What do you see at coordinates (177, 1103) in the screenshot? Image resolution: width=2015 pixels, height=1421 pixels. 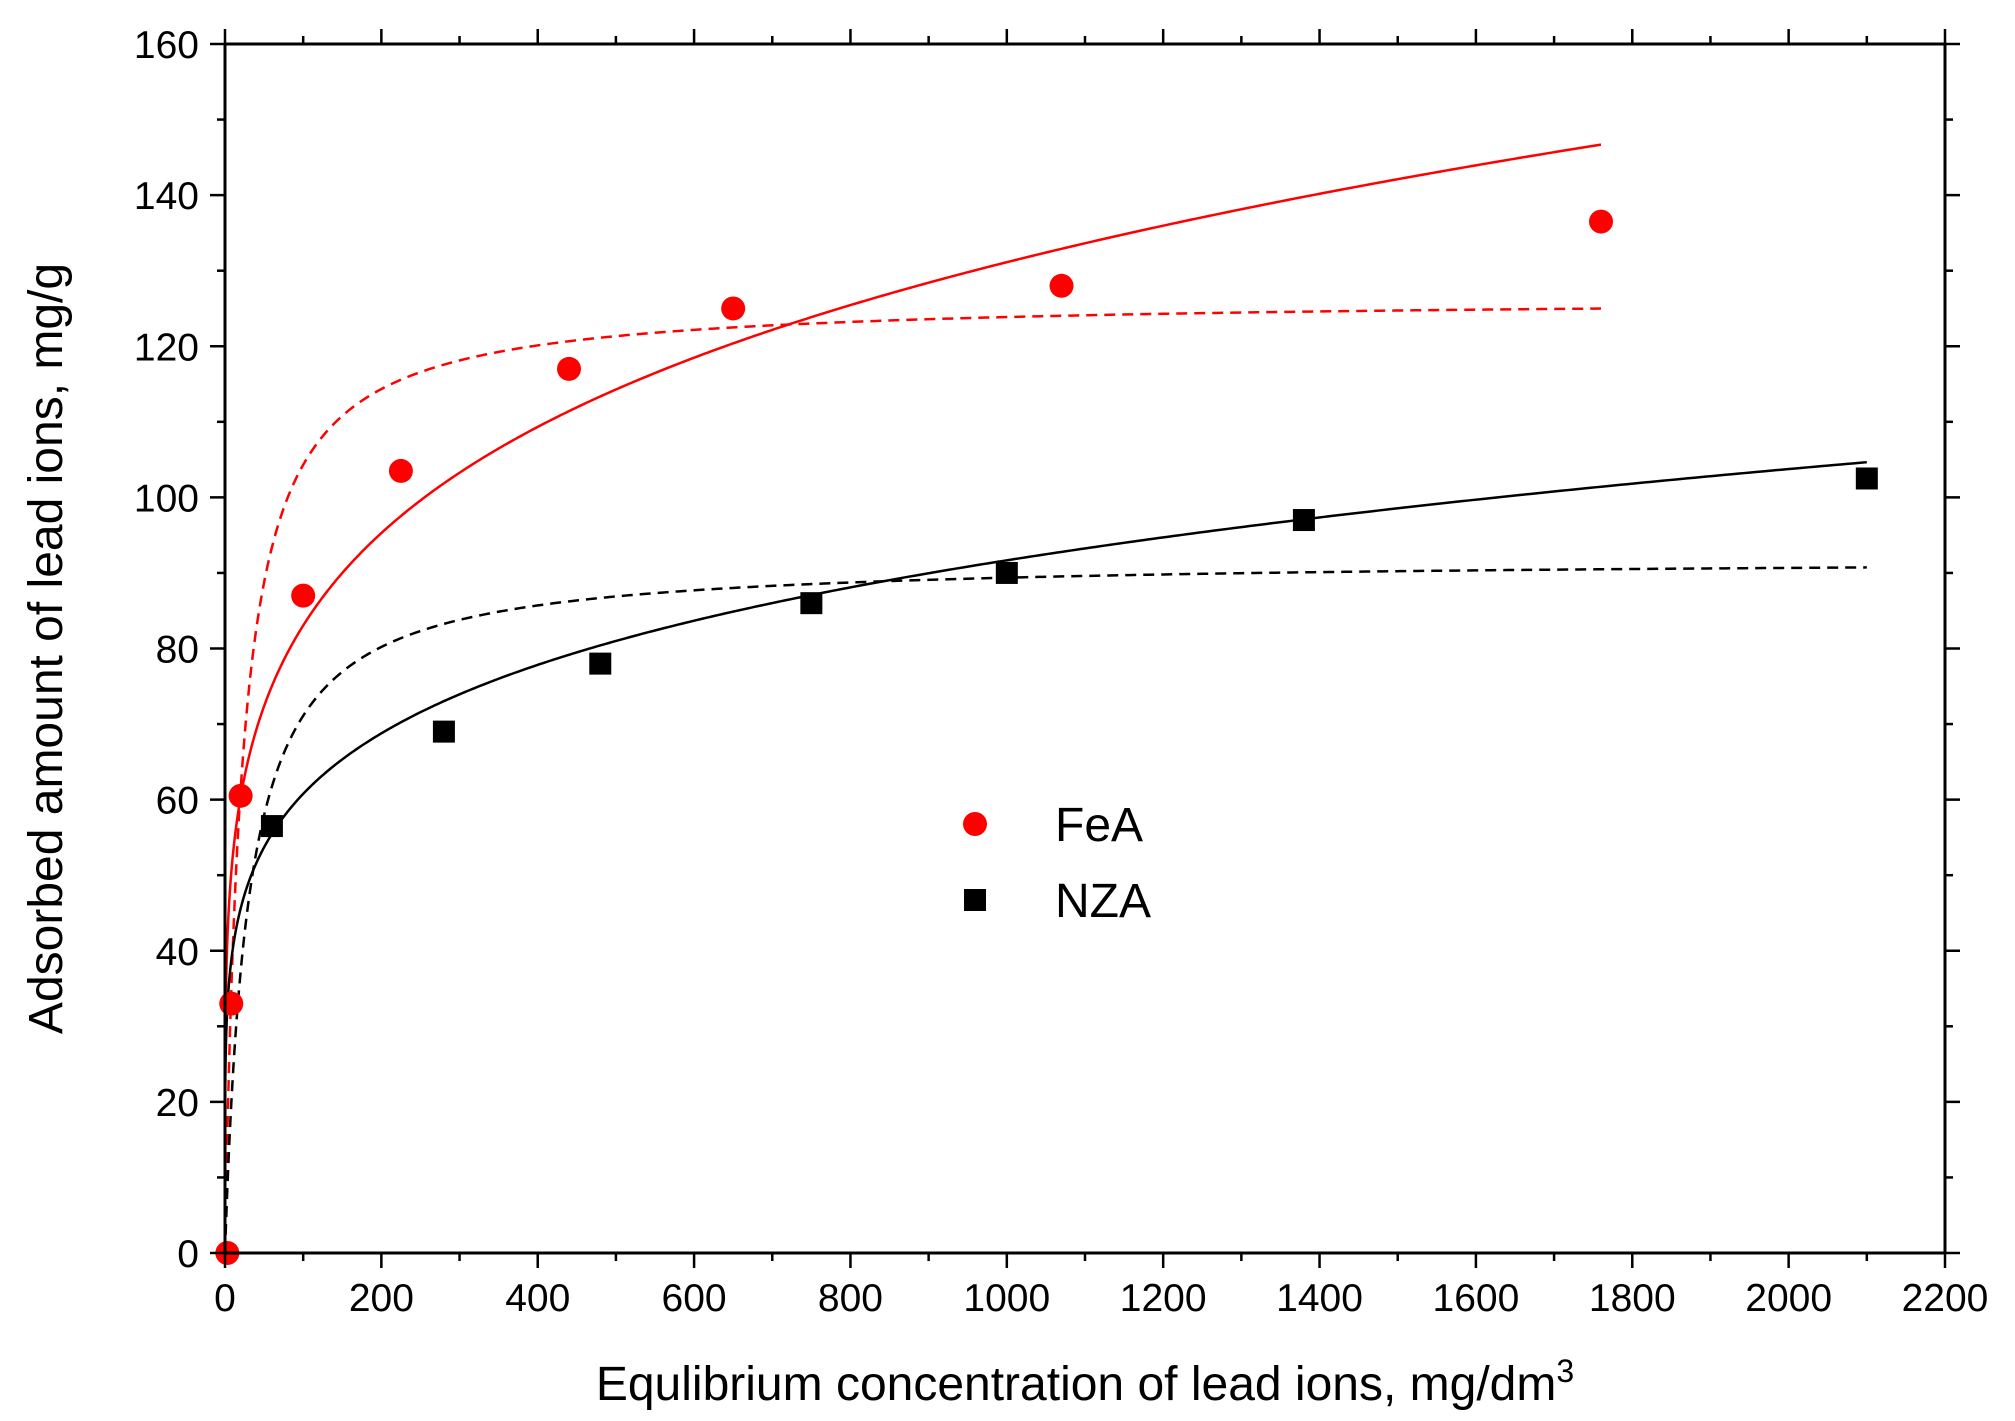 I see `y-tick-label: 20` at bounding box center [177, 1103].